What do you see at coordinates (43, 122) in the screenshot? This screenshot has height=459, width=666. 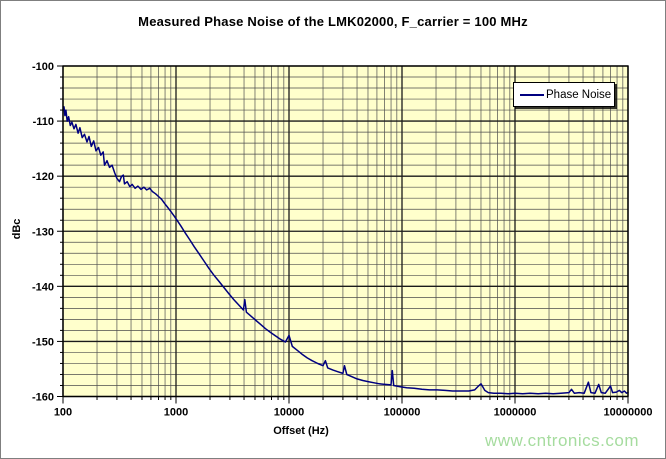 I see `y-tick-label: -110` at bounding box center [43, 122].